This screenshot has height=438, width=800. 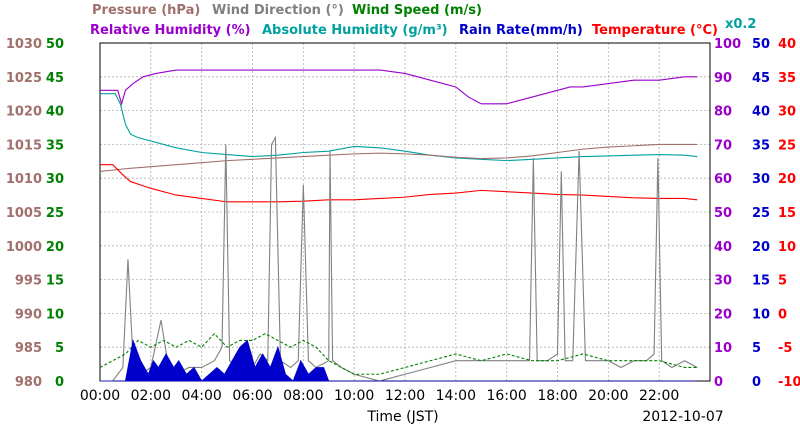 I want to click on y-tick-wind_speed: 20, so click(x=55, y=247).